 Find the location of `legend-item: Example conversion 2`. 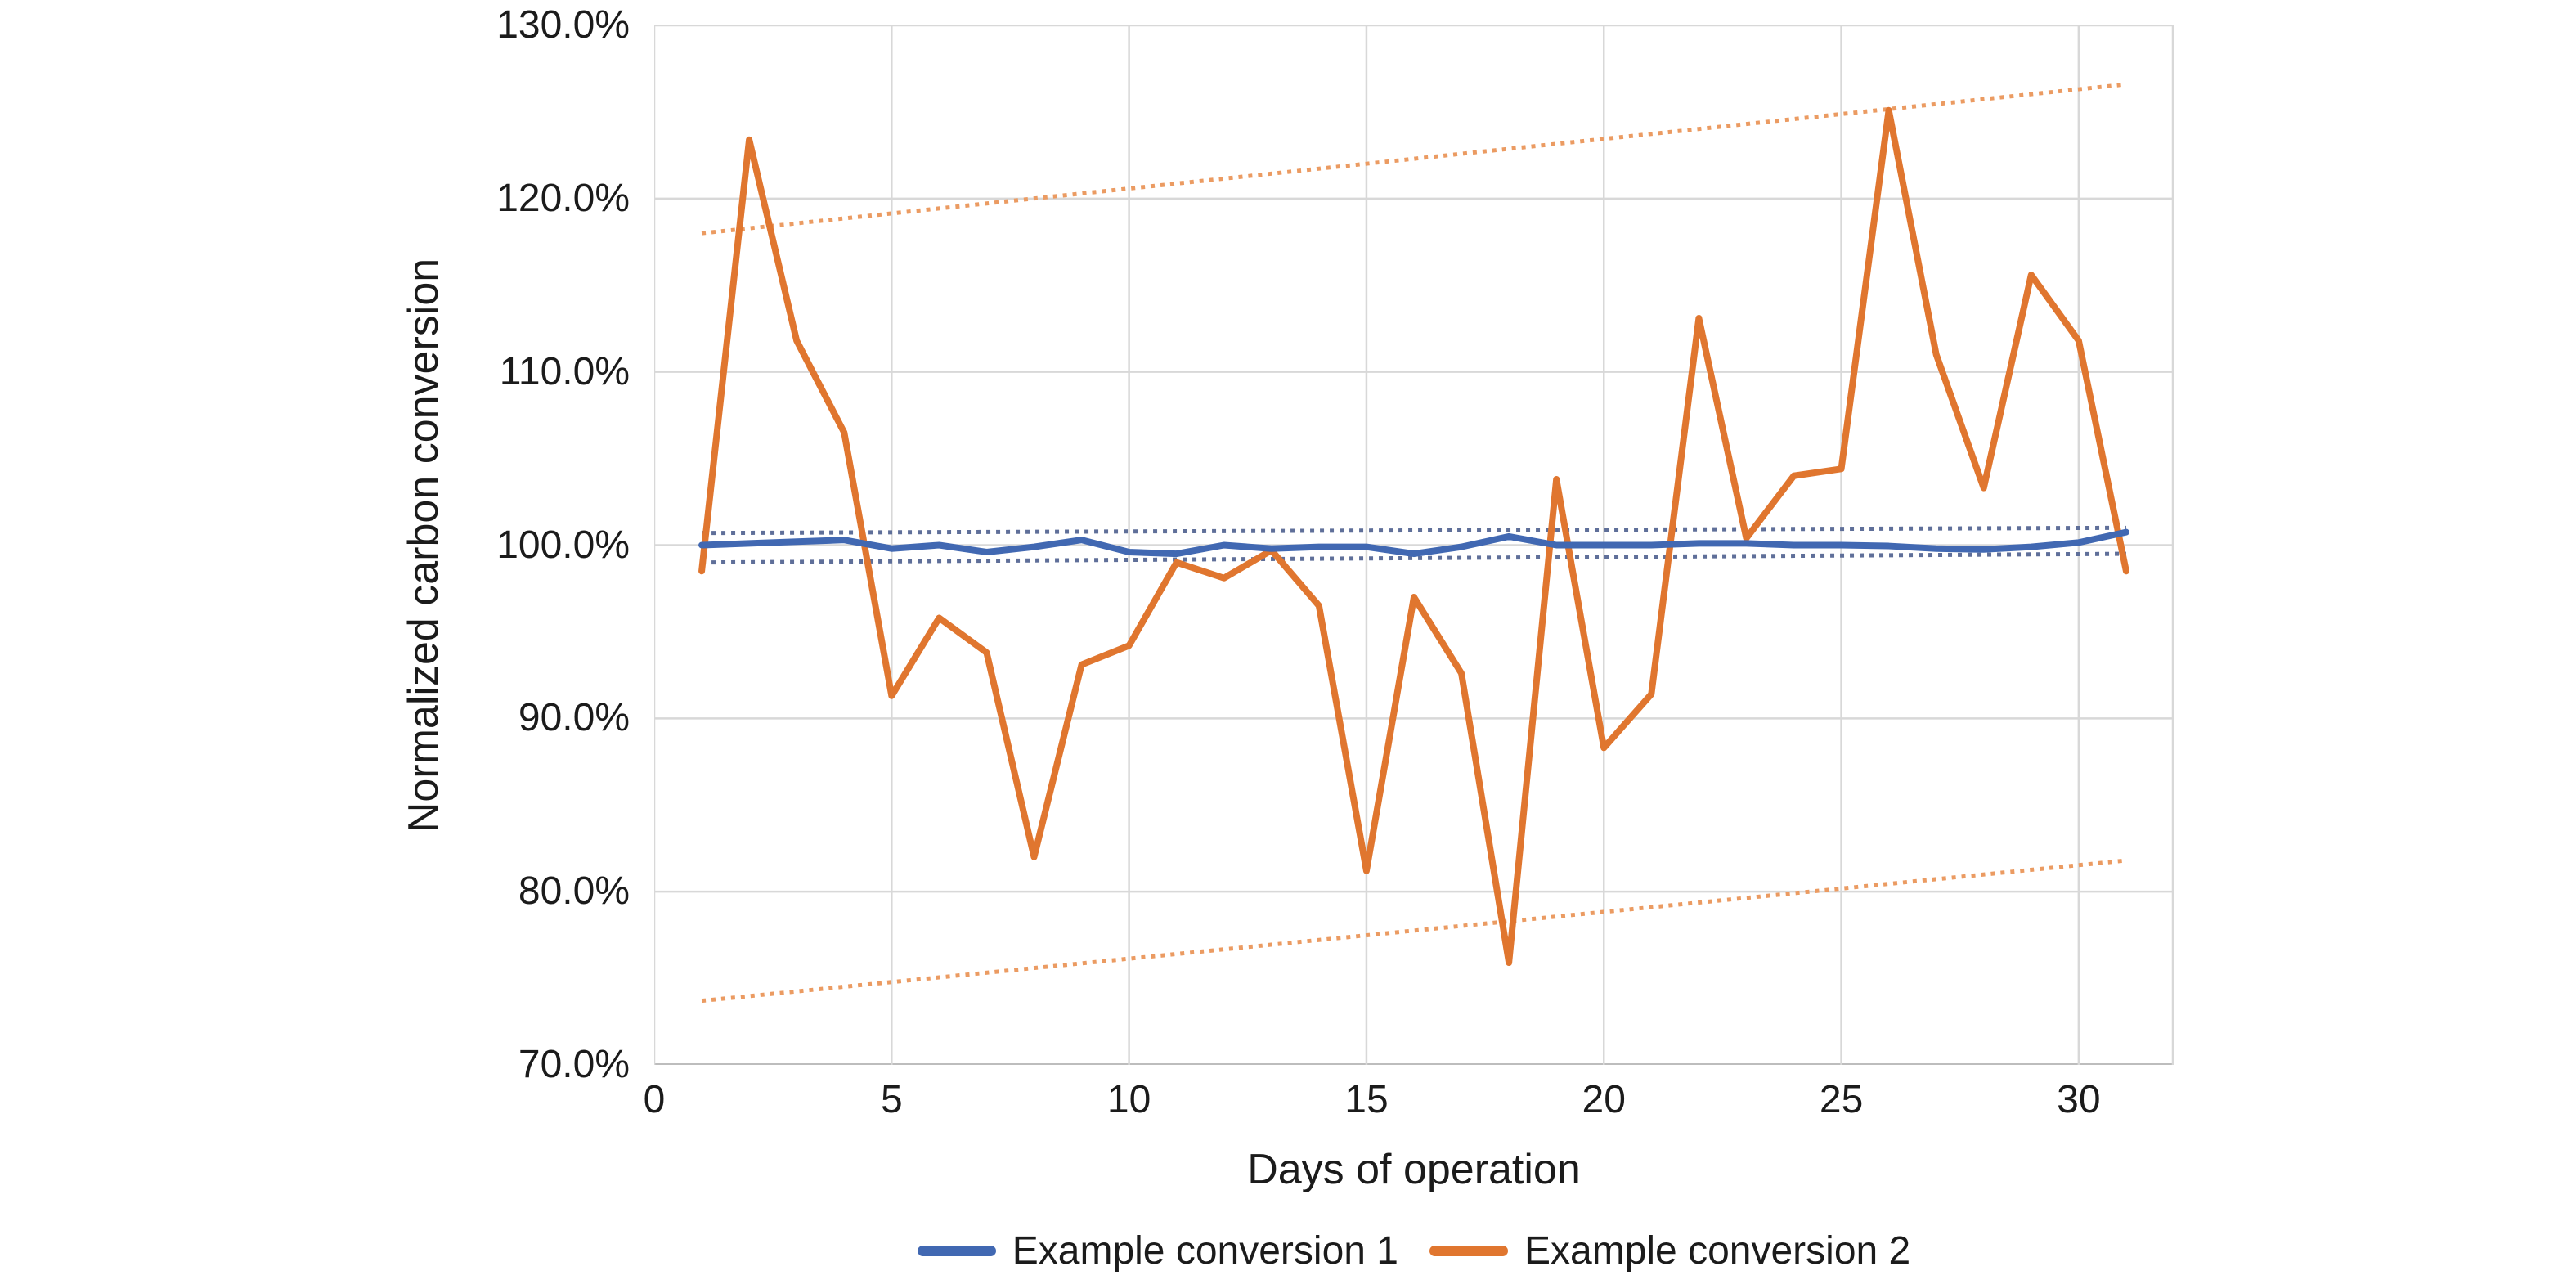

legend-item: Example conversion 2 is located at coordinates (1669, 1250).